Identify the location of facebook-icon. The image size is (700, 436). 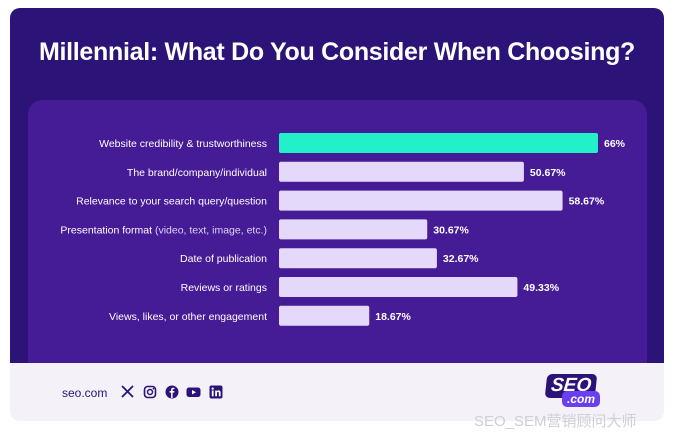
(171, 391).